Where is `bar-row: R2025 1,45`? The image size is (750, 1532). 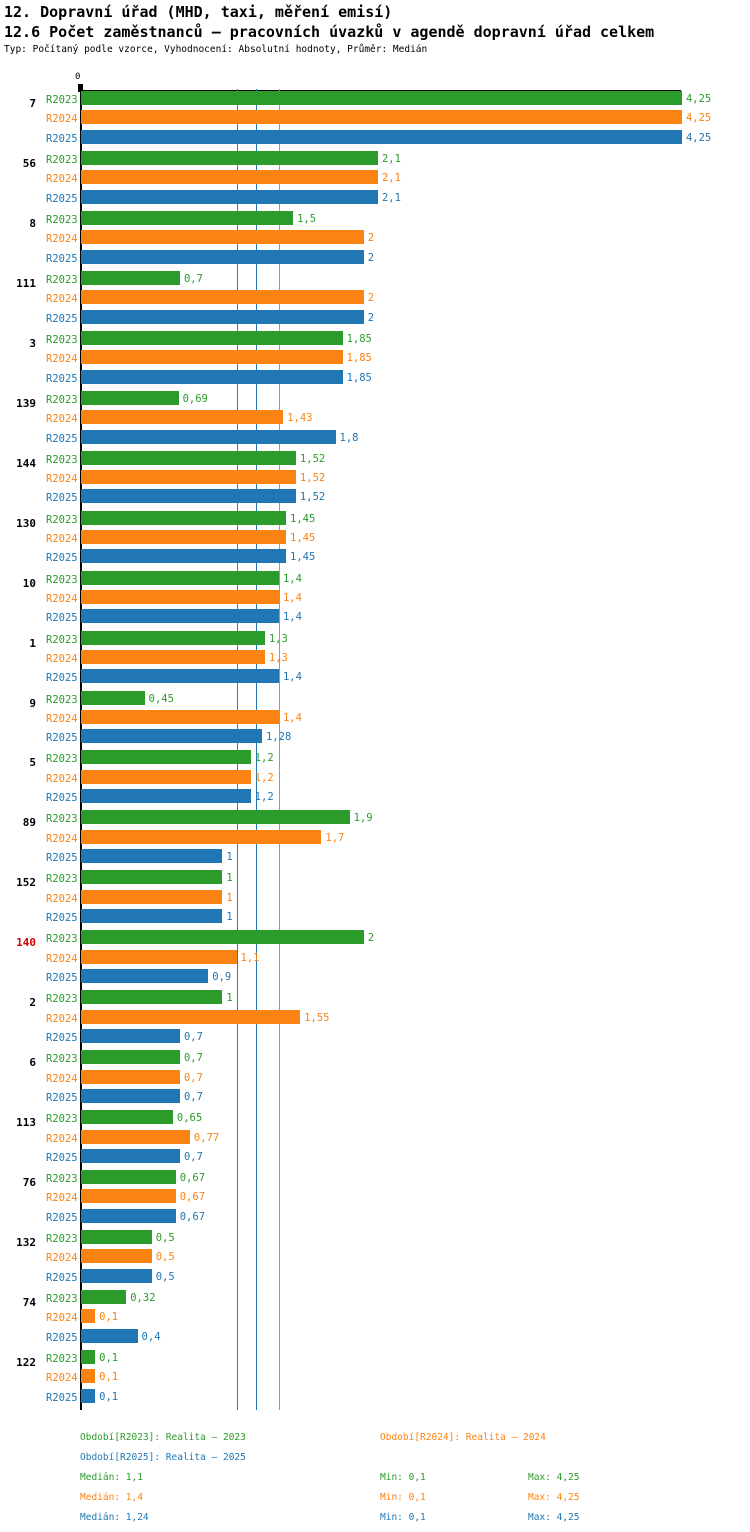
bar-row: R2025 1,45 is located at coordinates (375, 558).